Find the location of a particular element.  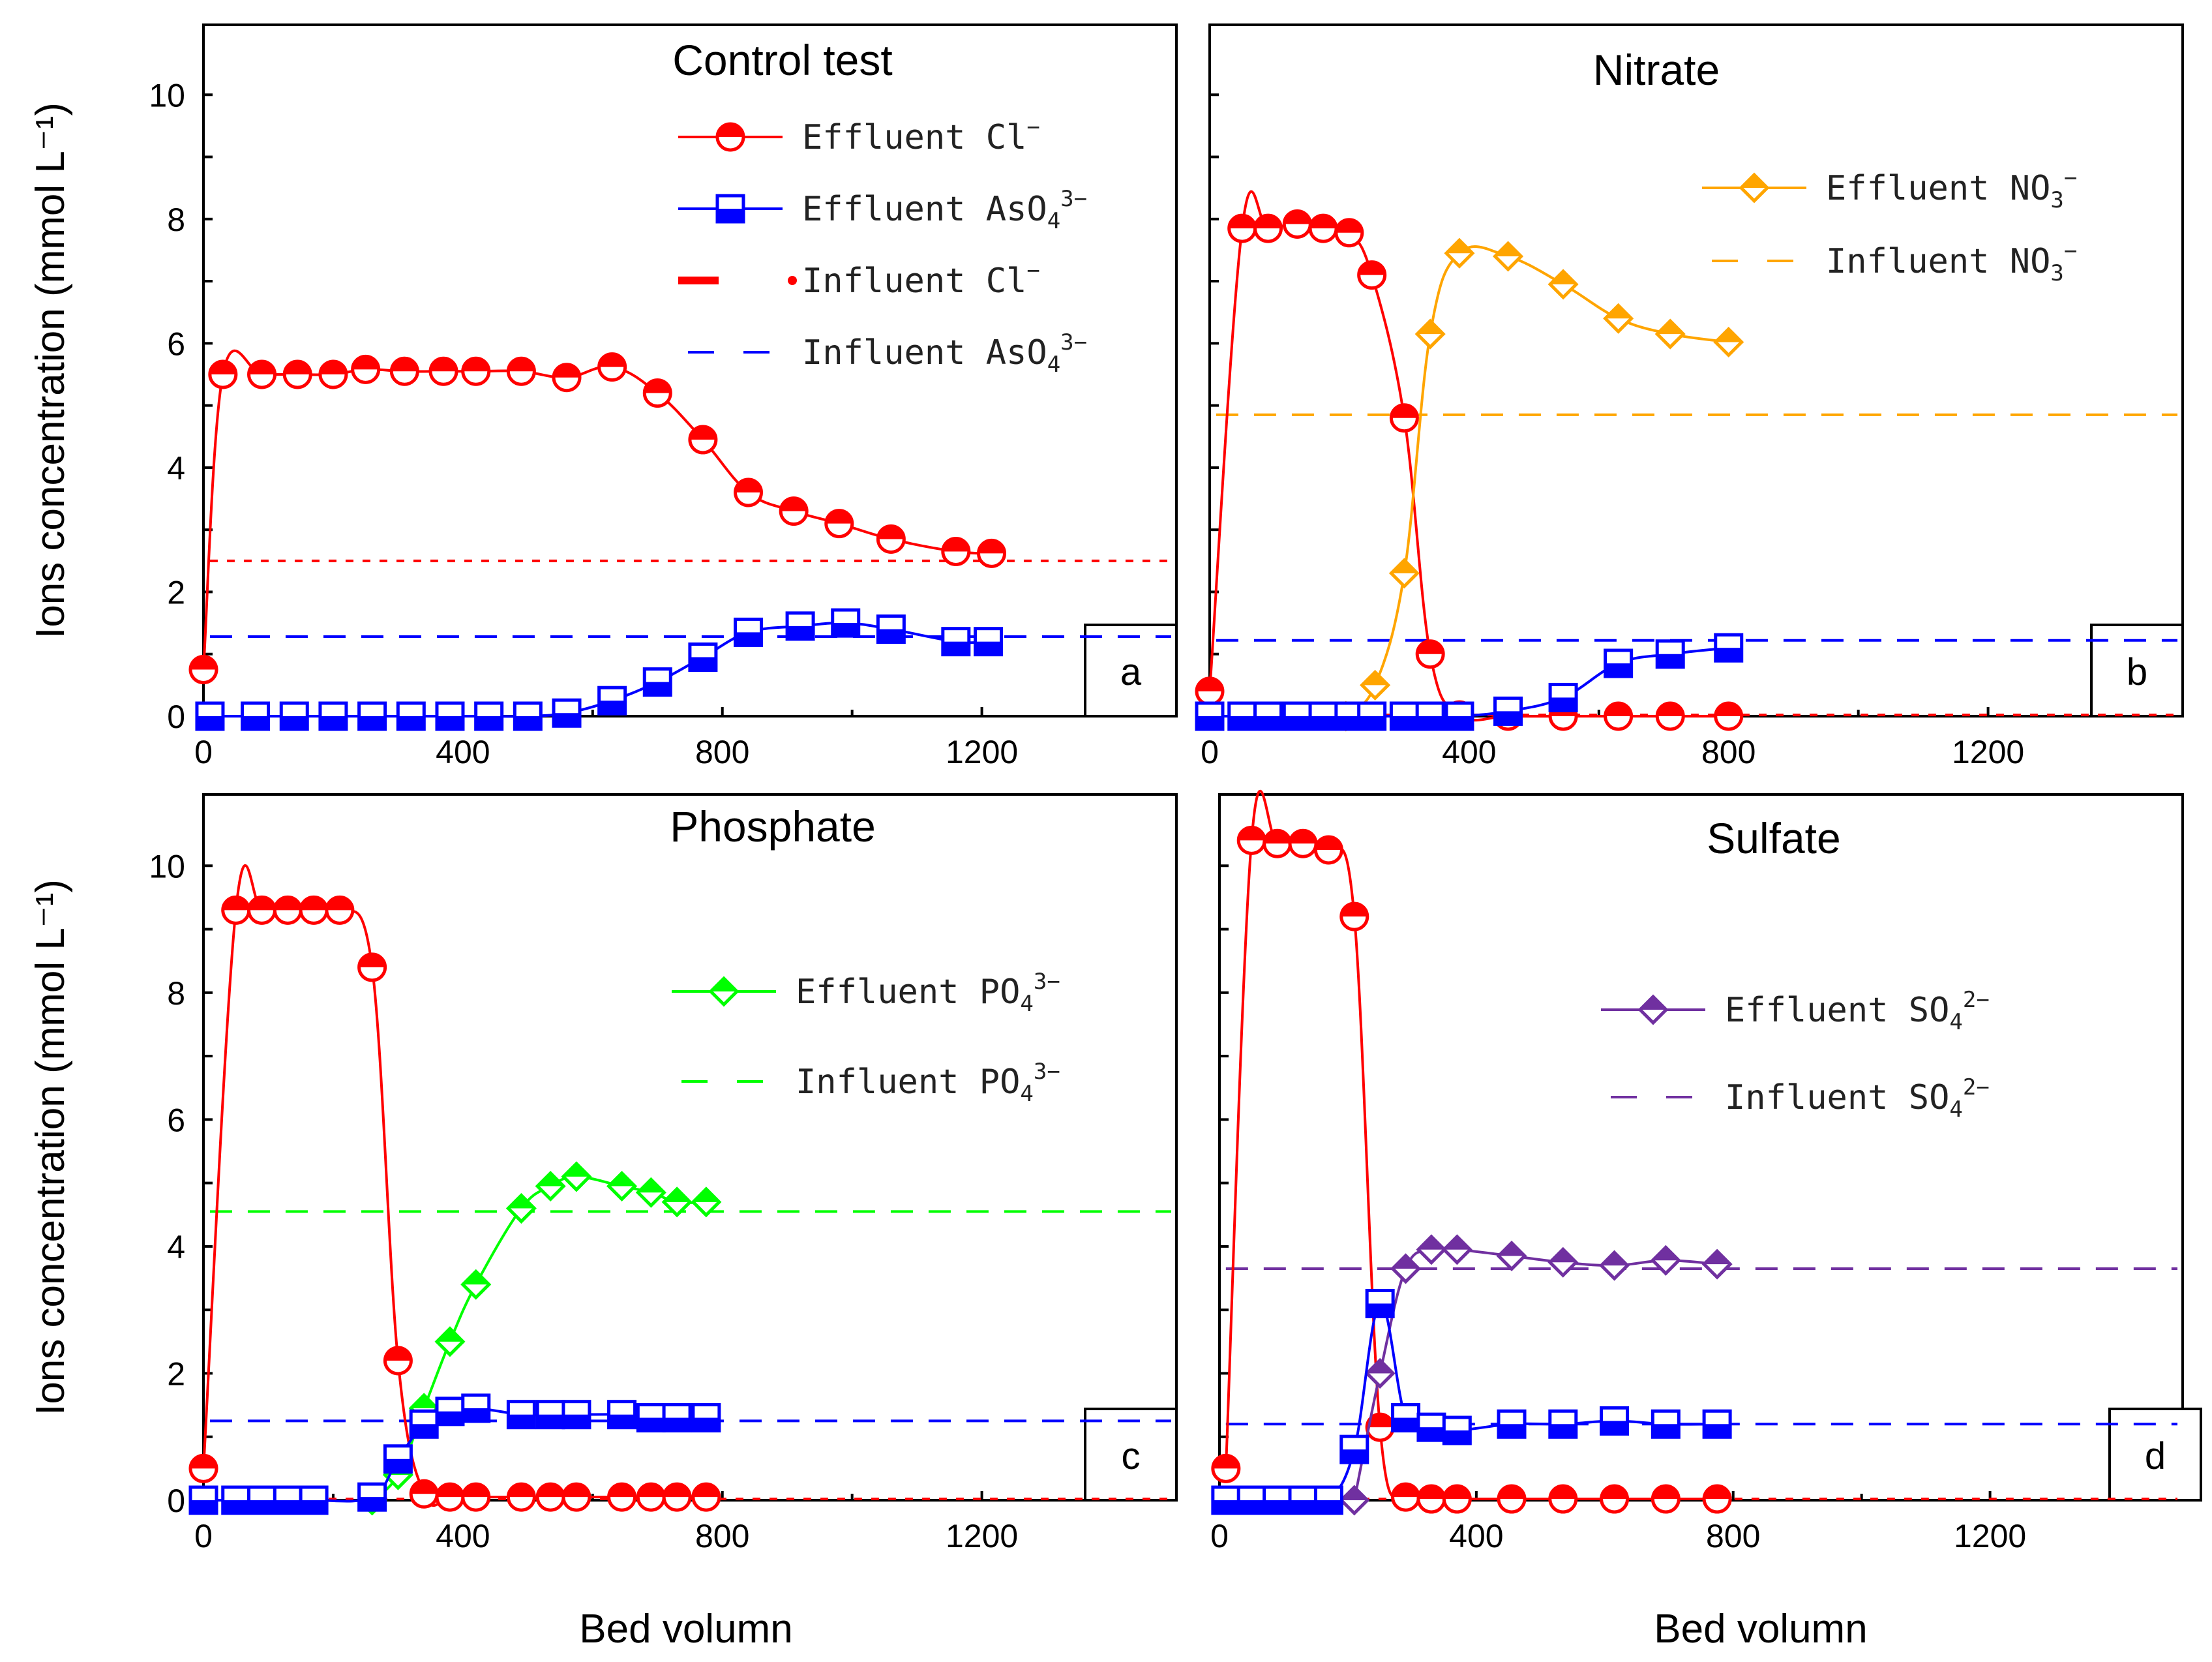

legend-label-sub: 4 is located at coordinates (1053, 365).